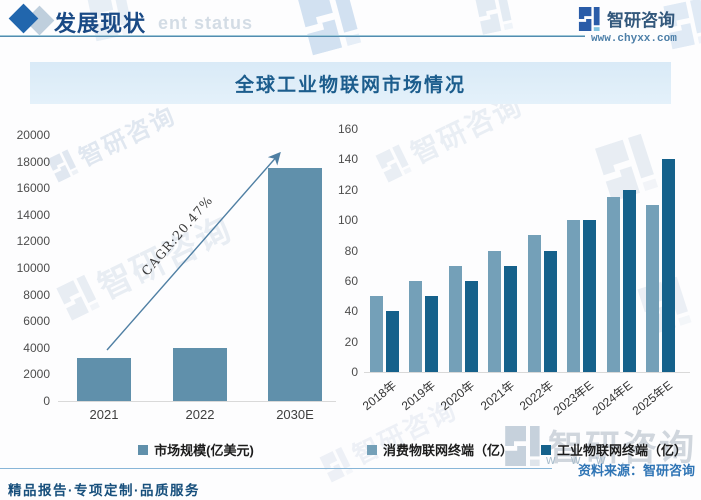 The image size is (701, 500). Describe the element at coordinates (613, 284) in the screenshot. I see `bar-2024年E-s0` at that location.